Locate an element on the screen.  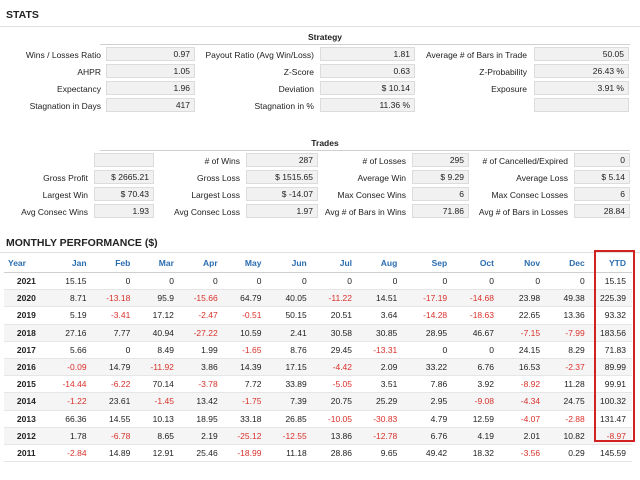
month-cell: 29.45 is located at coordinates (335, 350).